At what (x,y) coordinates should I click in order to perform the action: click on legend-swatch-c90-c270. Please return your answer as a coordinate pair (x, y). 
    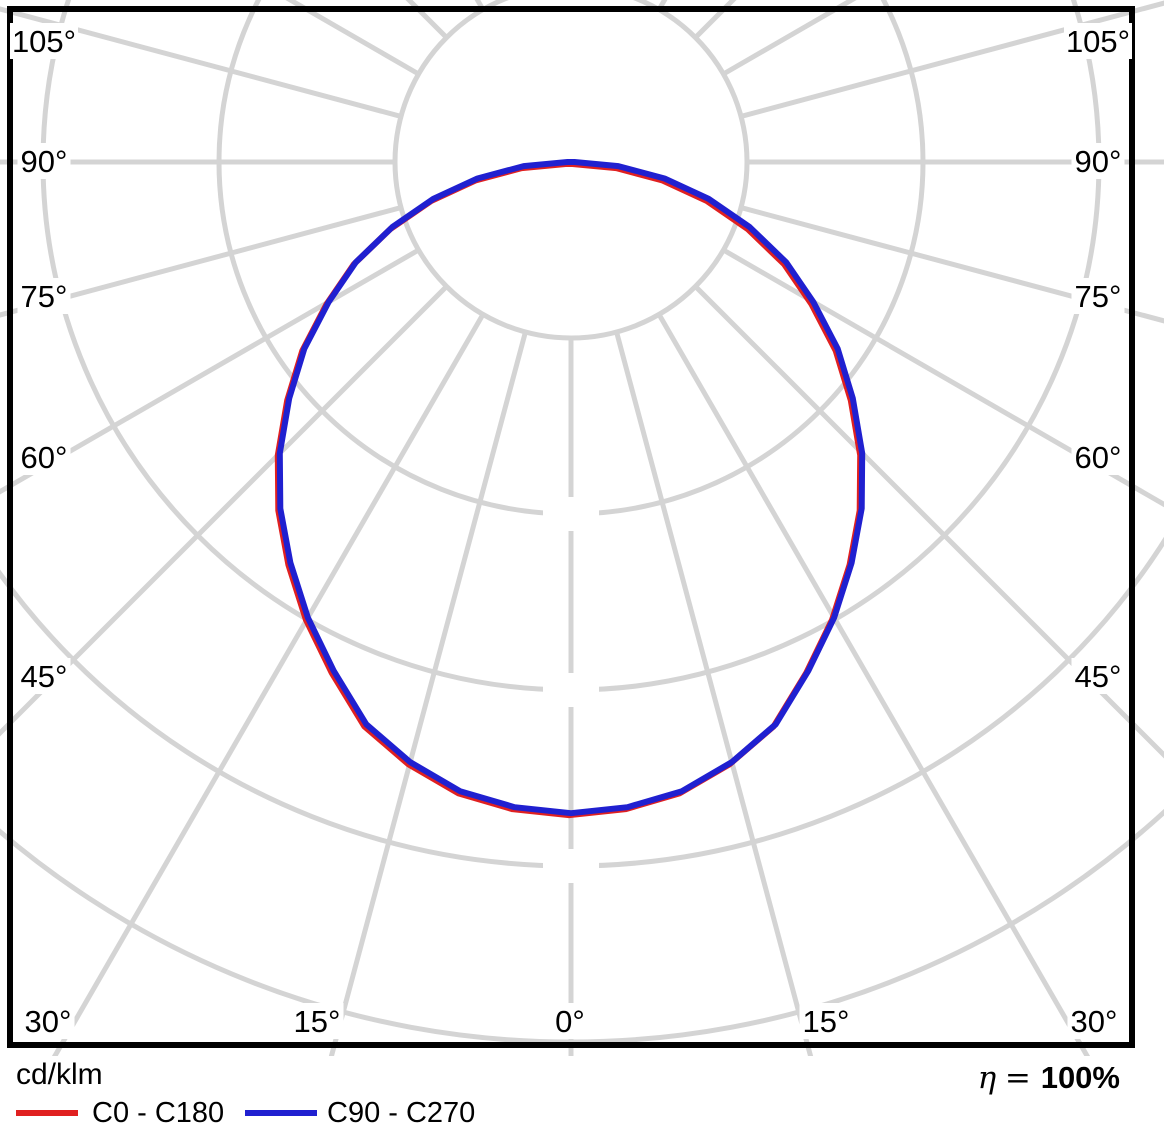
    Looking at the image, I should click on (281, 1113).